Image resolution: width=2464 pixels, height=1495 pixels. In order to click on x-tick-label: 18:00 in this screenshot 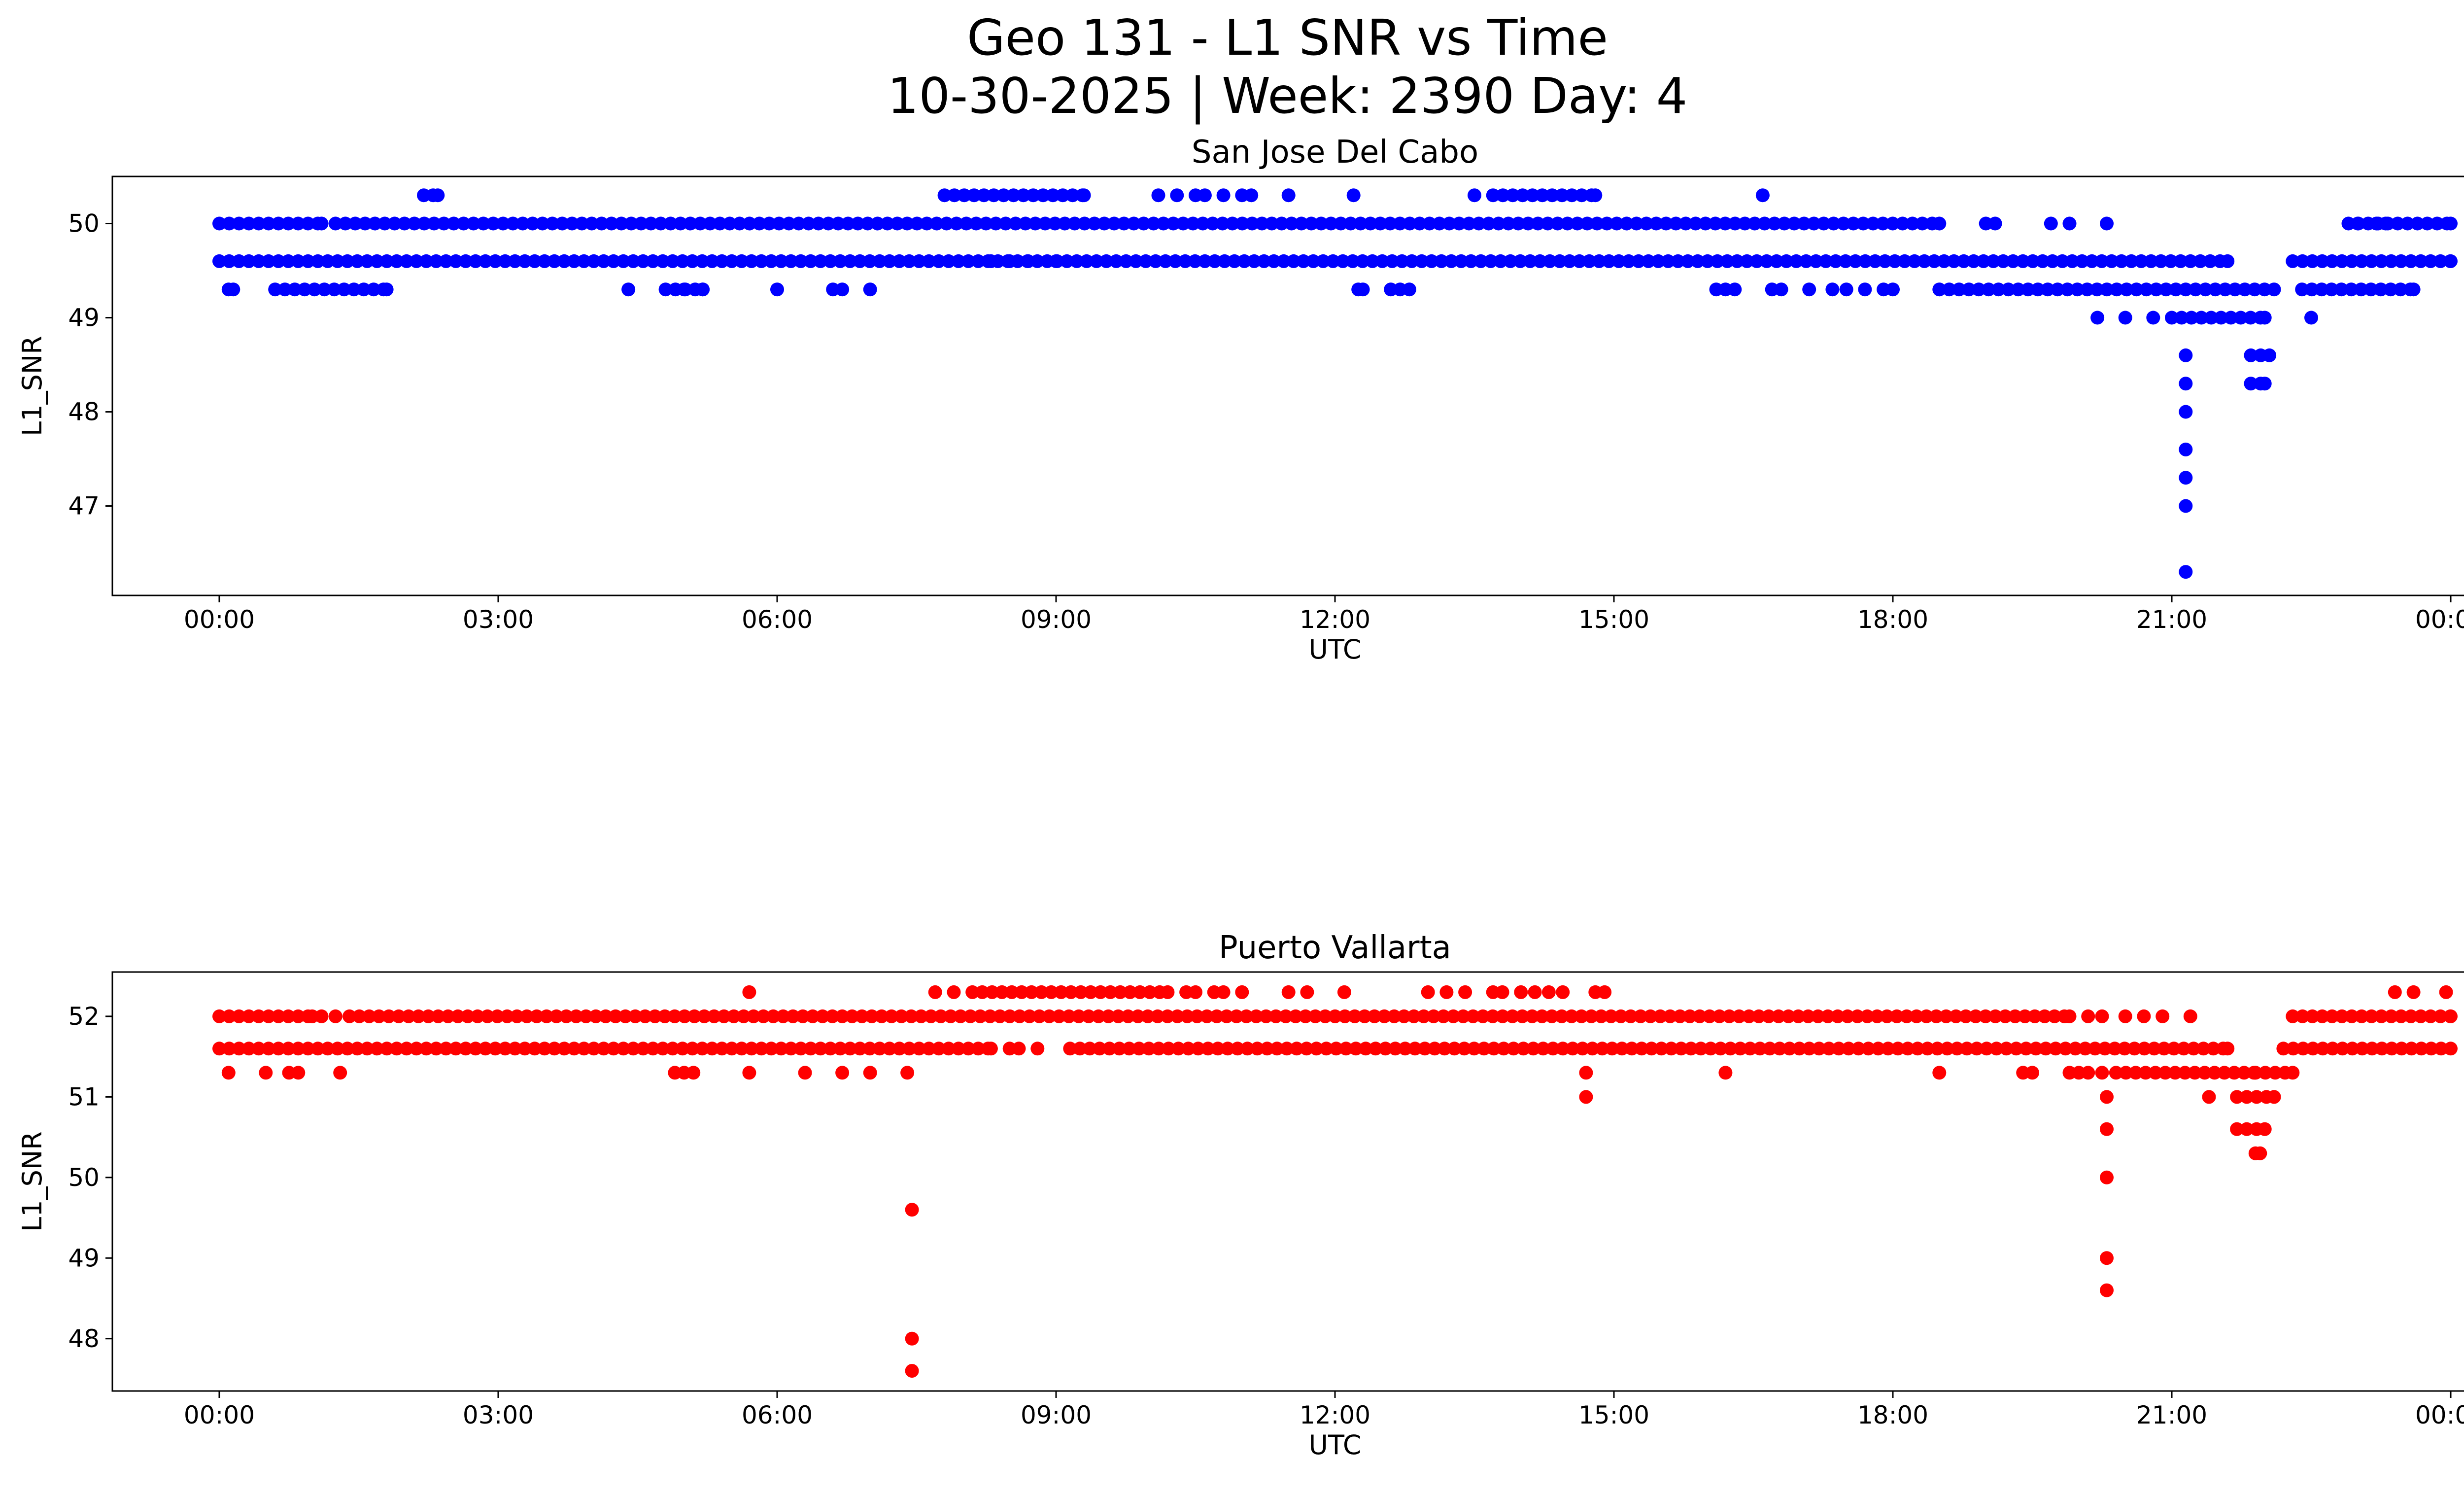, I will do `click(1892, 1415)`.